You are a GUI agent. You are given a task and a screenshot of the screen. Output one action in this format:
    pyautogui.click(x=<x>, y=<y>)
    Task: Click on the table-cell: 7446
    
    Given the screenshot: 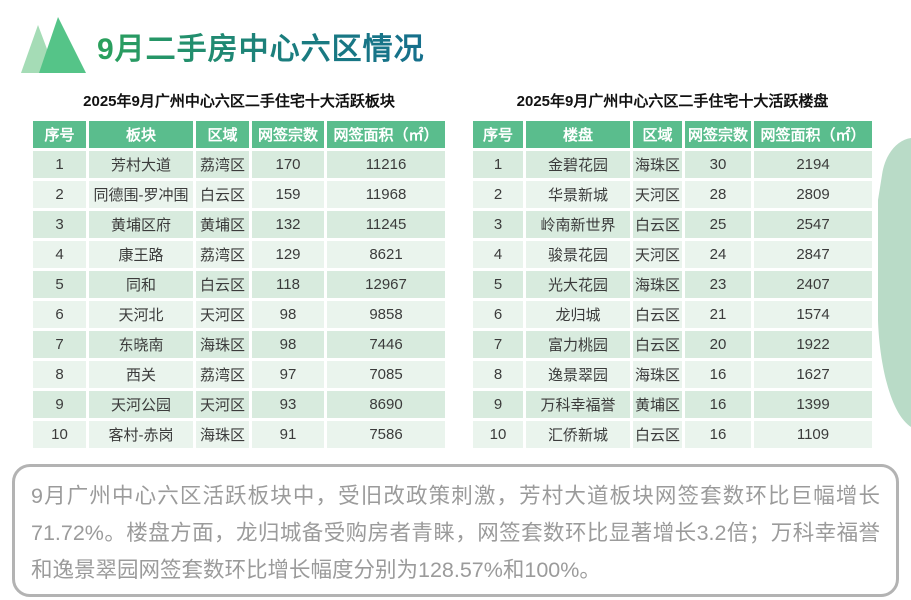 What is the action you would take?
    pyautogui.click(x=386, y=344)
    